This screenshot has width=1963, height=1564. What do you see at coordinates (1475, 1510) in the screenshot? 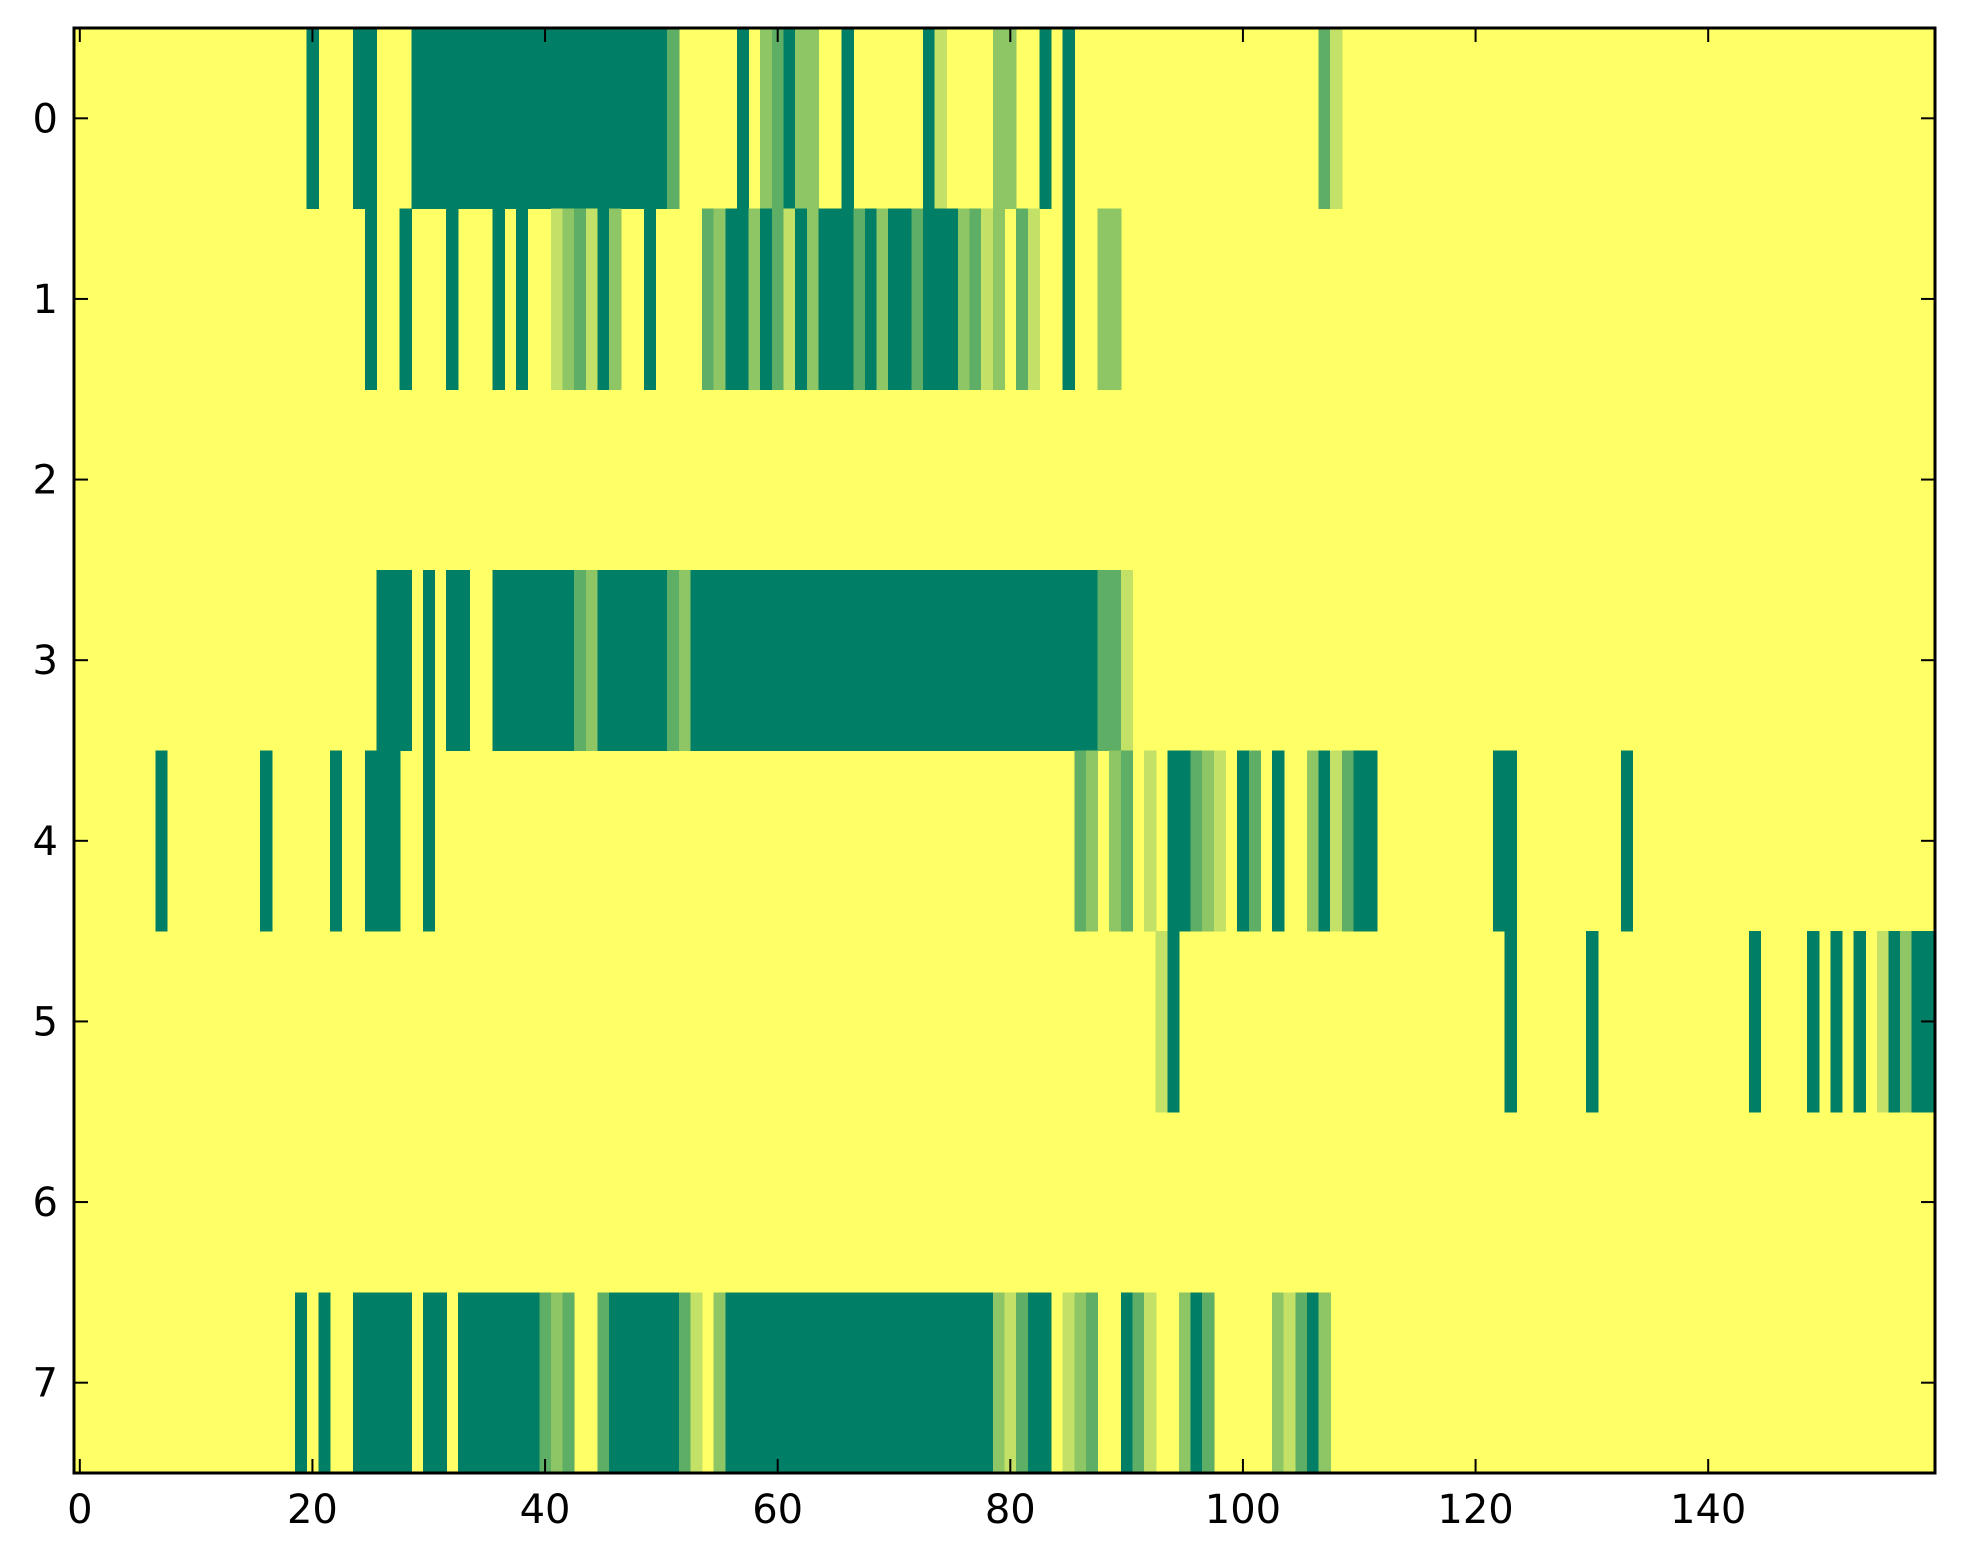
I see `x-tick-label: 120` at bounding box center [1475, 1510].